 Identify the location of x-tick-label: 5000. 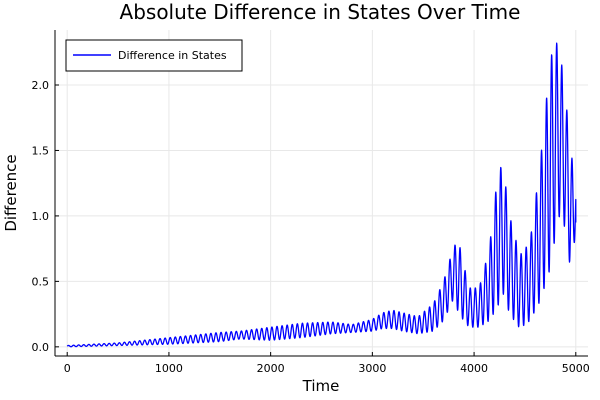
(576, 368).